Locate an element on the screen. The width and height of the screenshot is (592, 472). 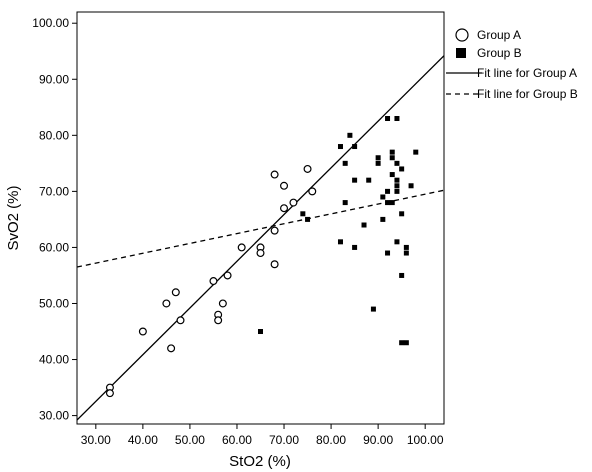
y-tick-label: 40.00 is located at coordinates (54, 360).